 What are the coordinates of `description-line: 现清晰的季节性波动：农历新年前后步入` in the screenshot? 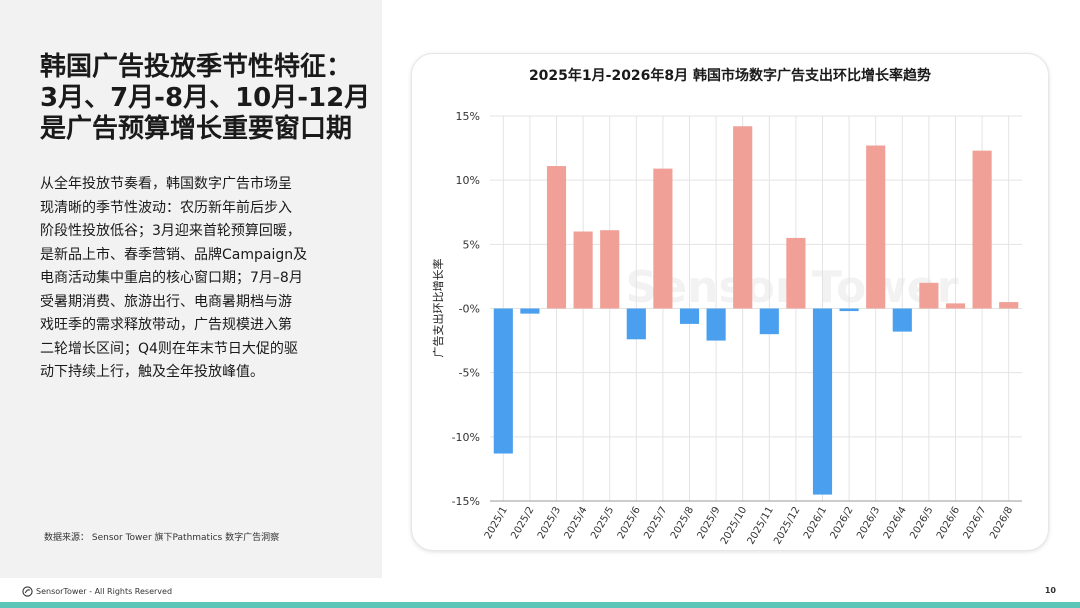 It's located at (166, 207).